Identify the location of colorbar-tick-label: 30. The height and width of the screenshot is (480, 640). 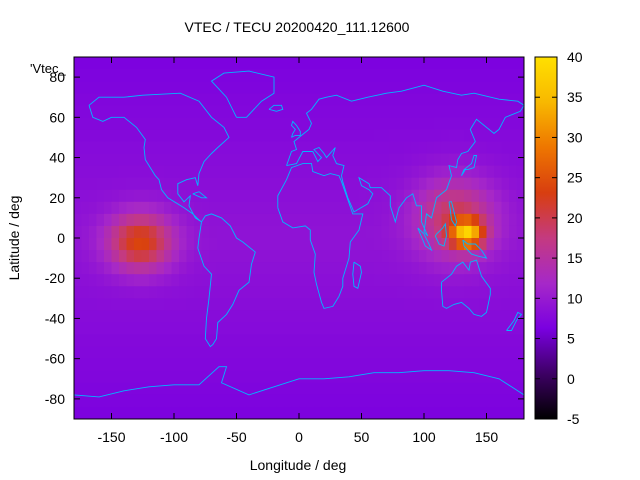
(575, 137).